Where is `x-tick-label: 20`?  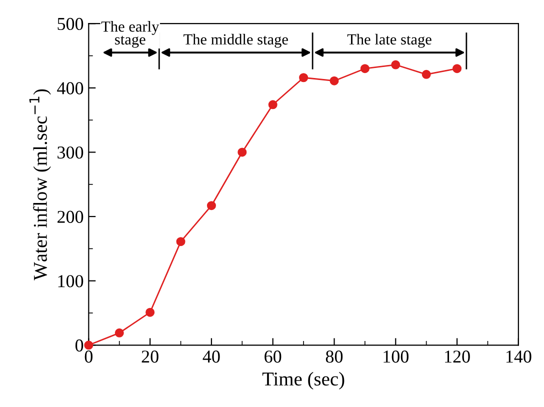 x-tick-label: 20 is located at coordinates (150, 356).